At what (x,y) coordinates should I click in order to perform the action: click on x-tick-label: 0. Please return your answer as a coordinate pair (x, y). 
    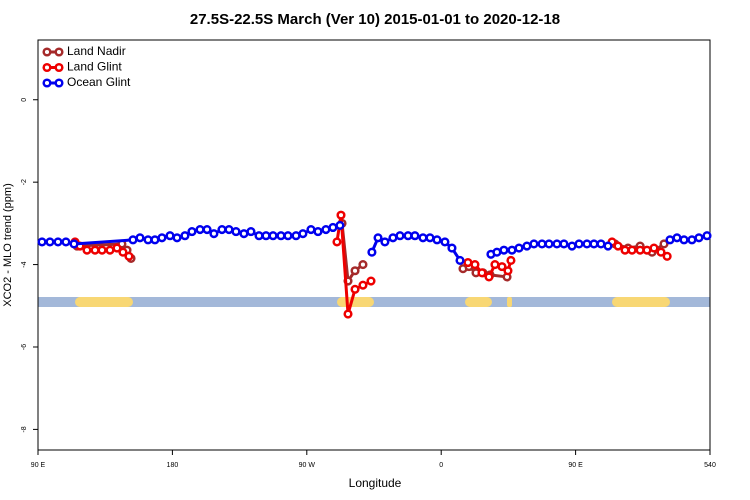
    Looking at the image, I should click on (441, 465).